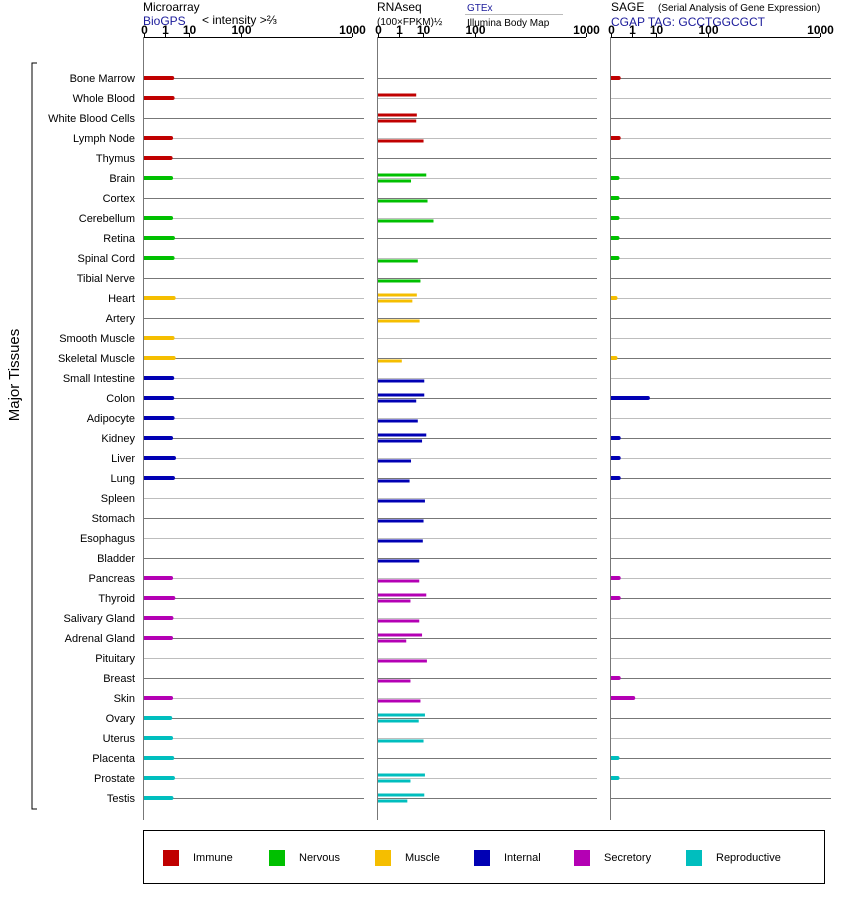 The height and width of the screenshot is (900, 842). I want to click on legend-item-immune: Immune, so click(198, 858).